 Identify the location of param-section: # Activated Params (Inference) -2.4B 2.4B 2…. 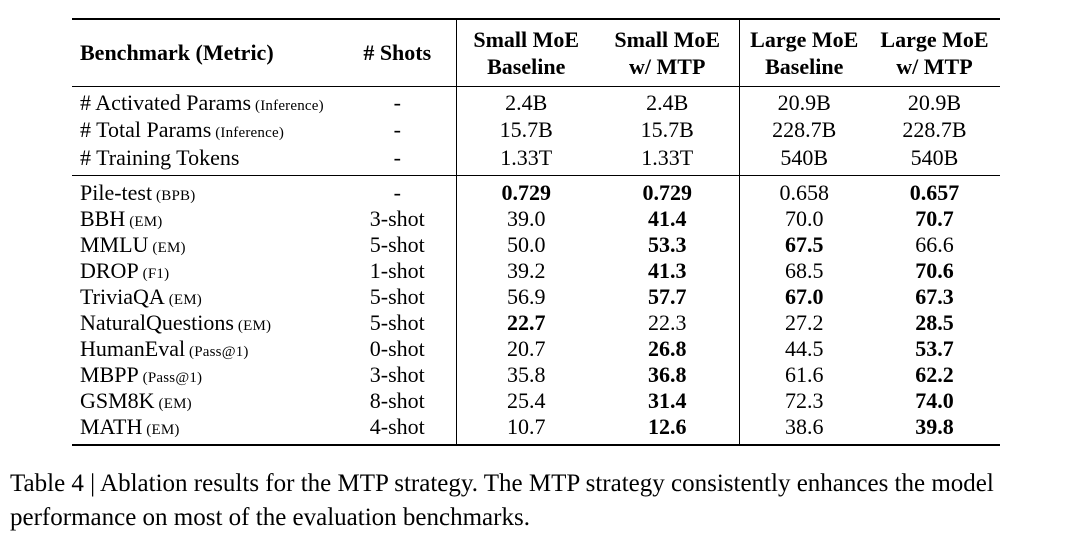
(536, 131).